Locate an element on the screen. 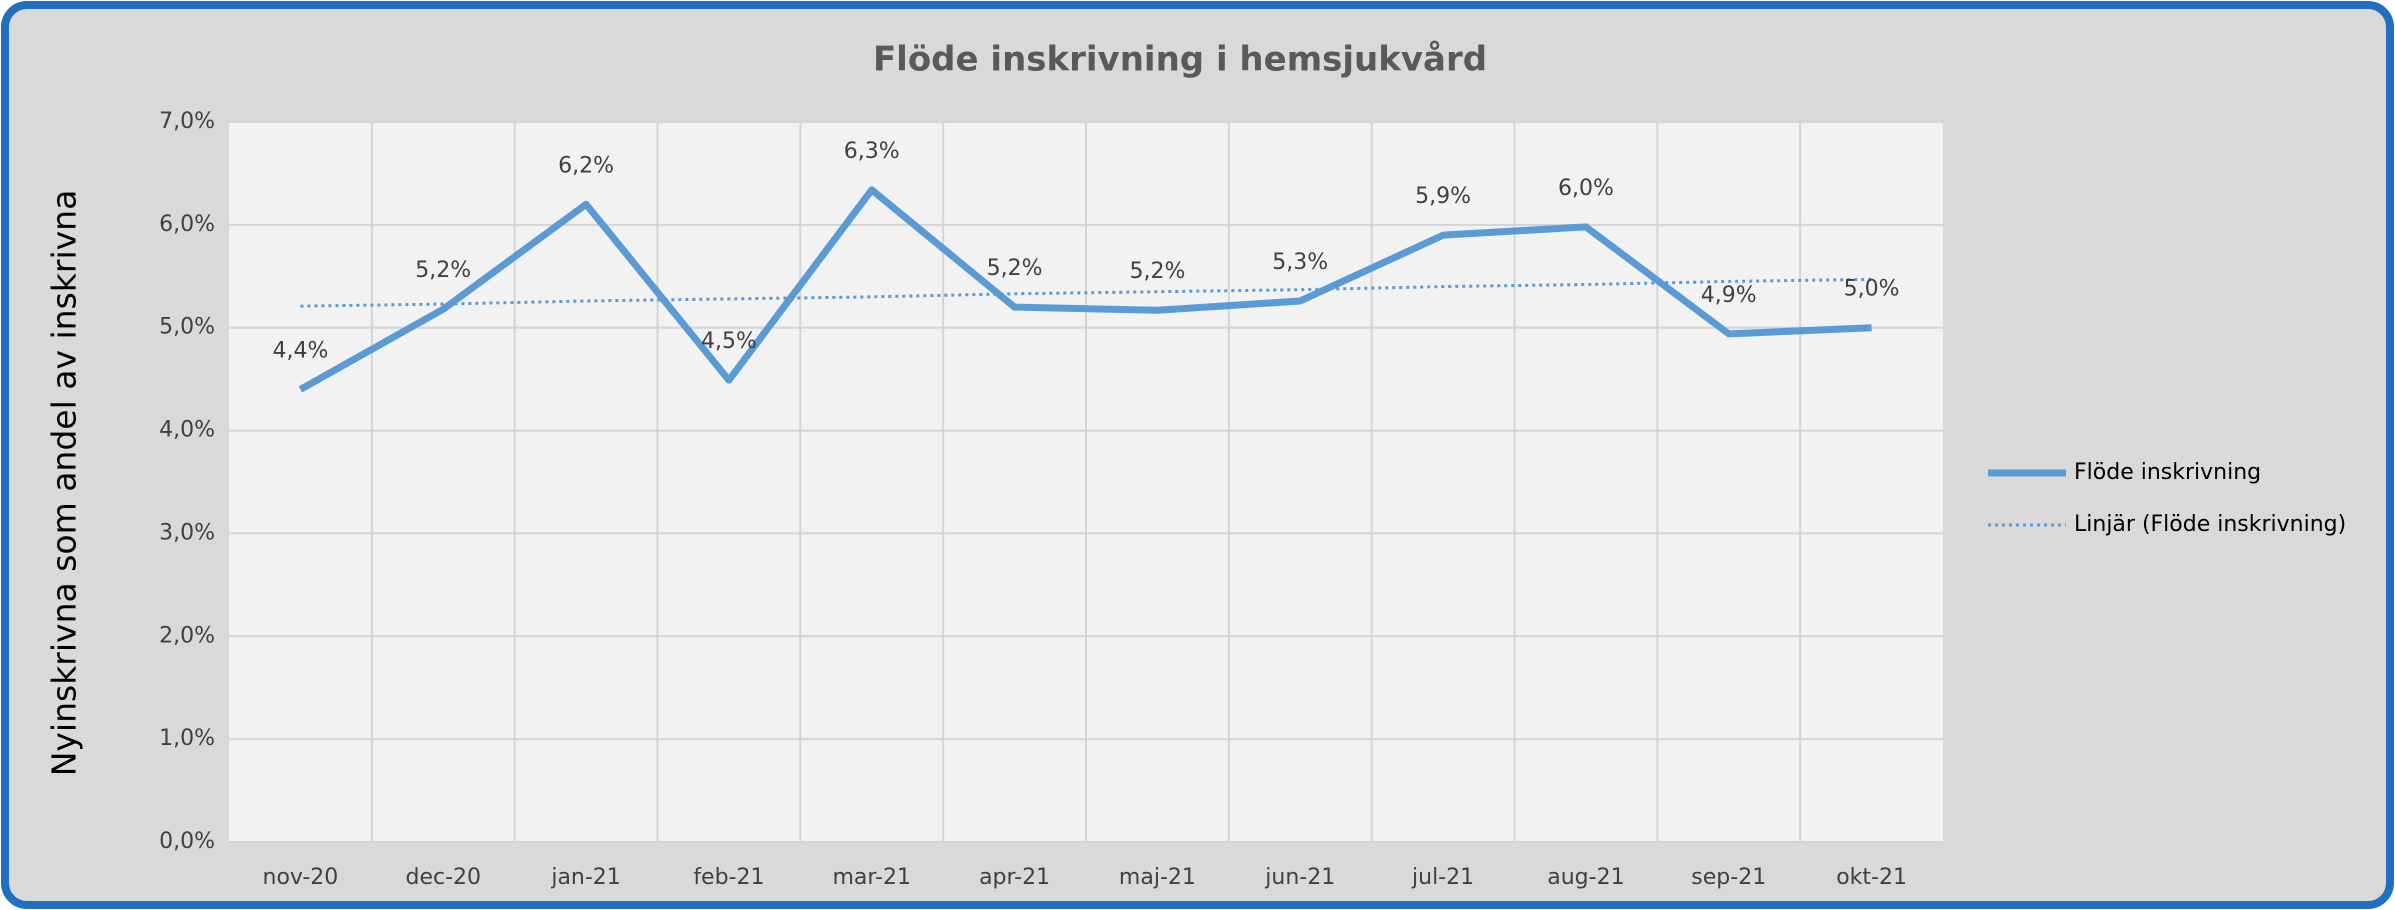 The height and width of the screenshot is (910, 2395). series-line is located at coordinates (1085, 289).